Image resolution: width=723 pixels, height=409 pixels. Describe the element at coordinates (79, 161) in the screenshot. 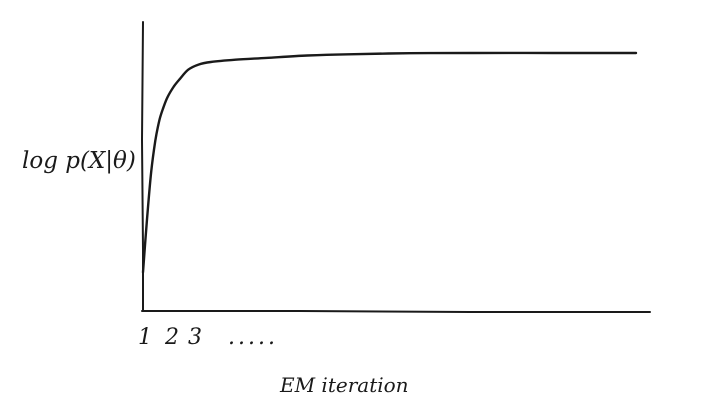

I see `y-axis-label: log p(X|θ)` at that location.